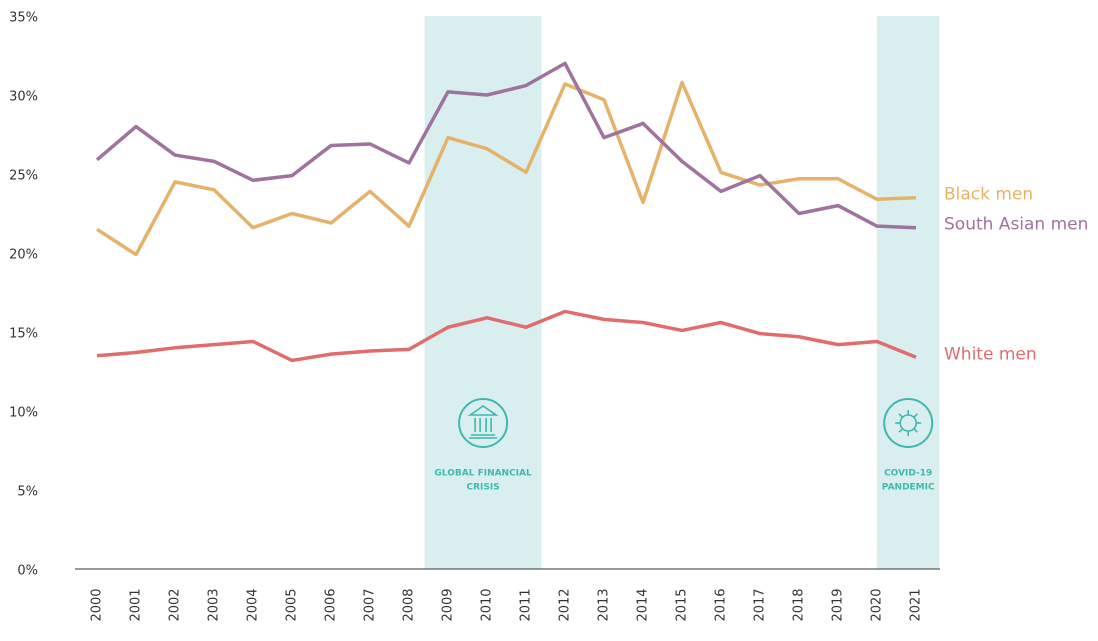 This screenshot has width=1098, height=641. Describe the element at coordinates (214, 604) in the screenshot. I see `x-tick-label: 2003` at that location.